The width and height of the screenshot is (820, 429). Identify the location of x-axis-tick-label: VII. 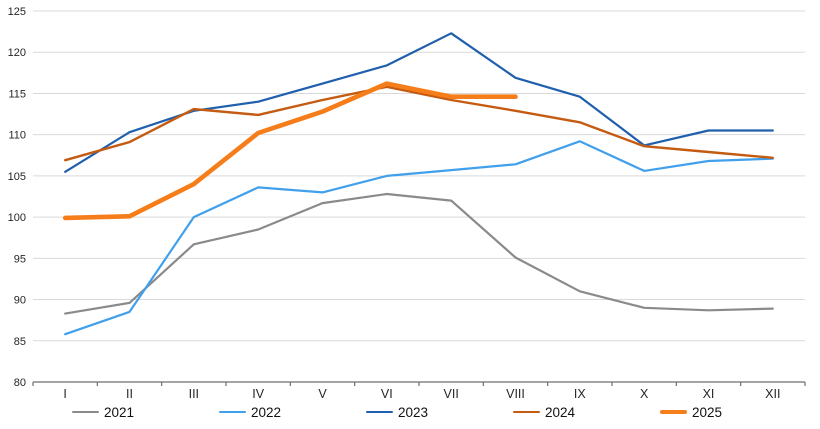
(451, 393).